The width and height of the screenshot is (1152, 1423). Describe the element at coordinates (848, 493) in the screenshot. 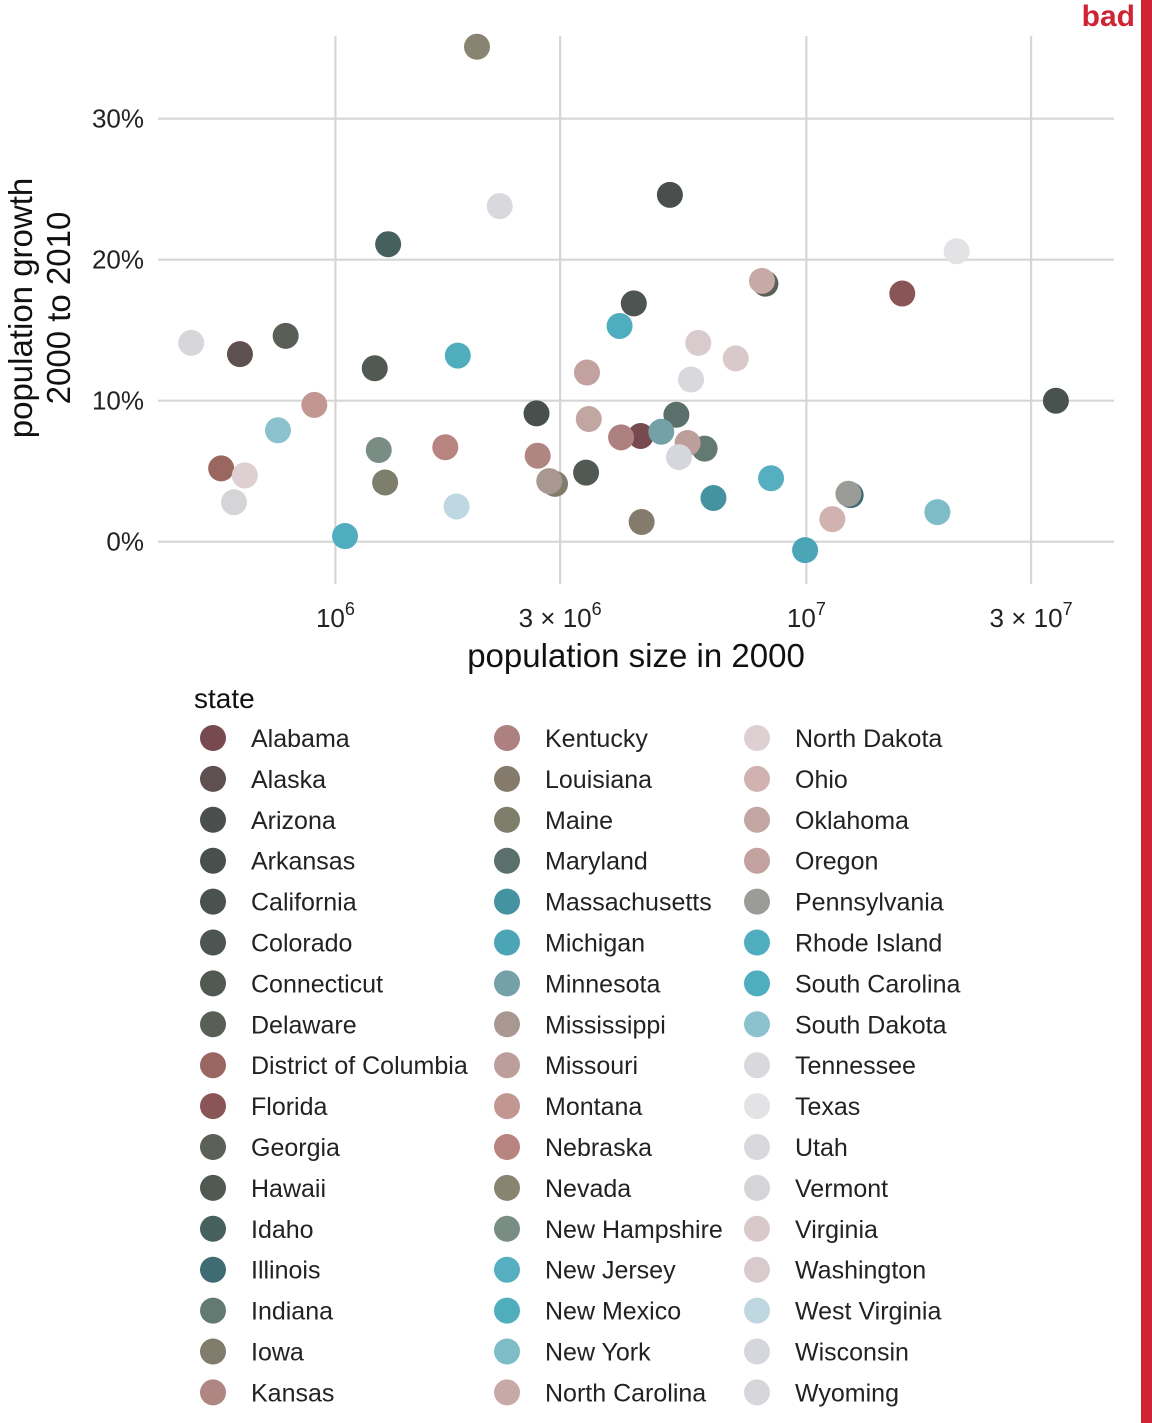

I see `scatter-point: Pennsylvania` at that location.